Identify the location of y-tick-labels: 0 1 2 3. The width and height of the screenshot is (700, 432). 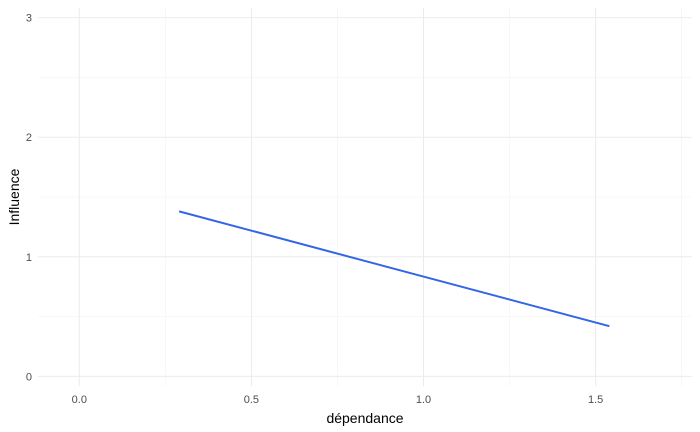
(29, 198).